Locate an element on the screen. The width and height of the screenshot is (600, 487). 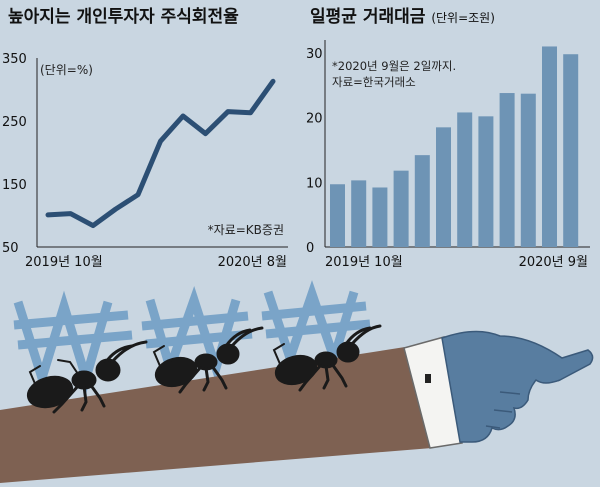
left-x-end-label: 2020년 8월 is located at coordinates (252, 262).